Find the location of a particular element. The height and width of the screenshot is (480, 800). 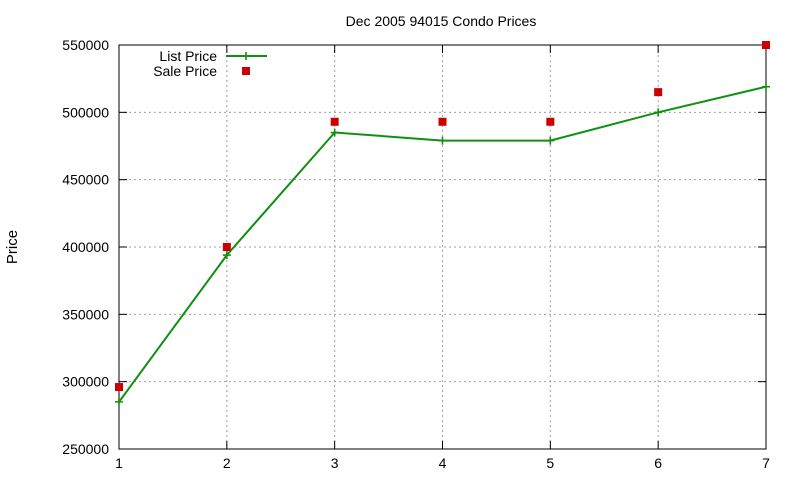

y-axis-label: Price is located at coordinates (12, 247).